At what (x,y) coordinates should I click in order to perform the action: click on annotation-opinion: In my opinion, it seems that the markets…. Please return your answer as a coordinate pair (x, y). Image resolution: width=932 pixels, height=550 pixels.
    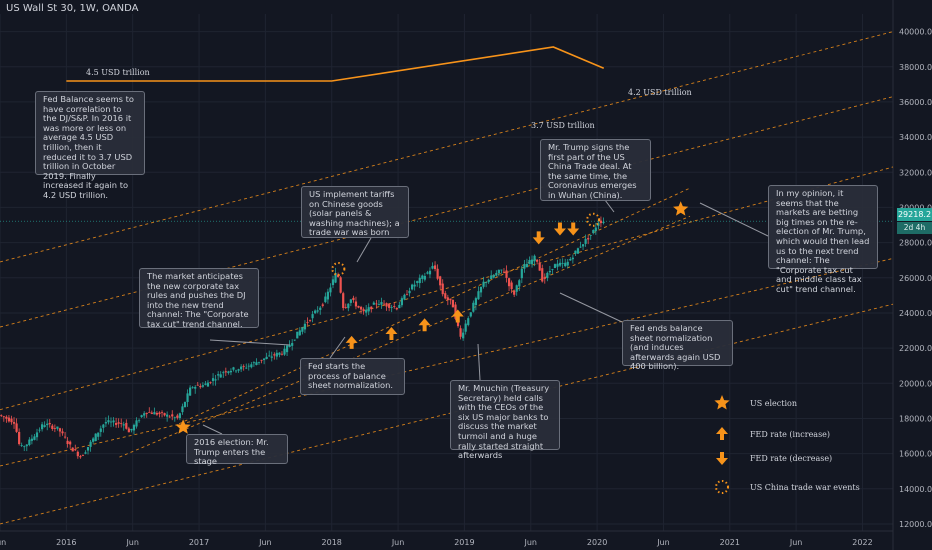
    Looking at the image, I should click on (823, 239).